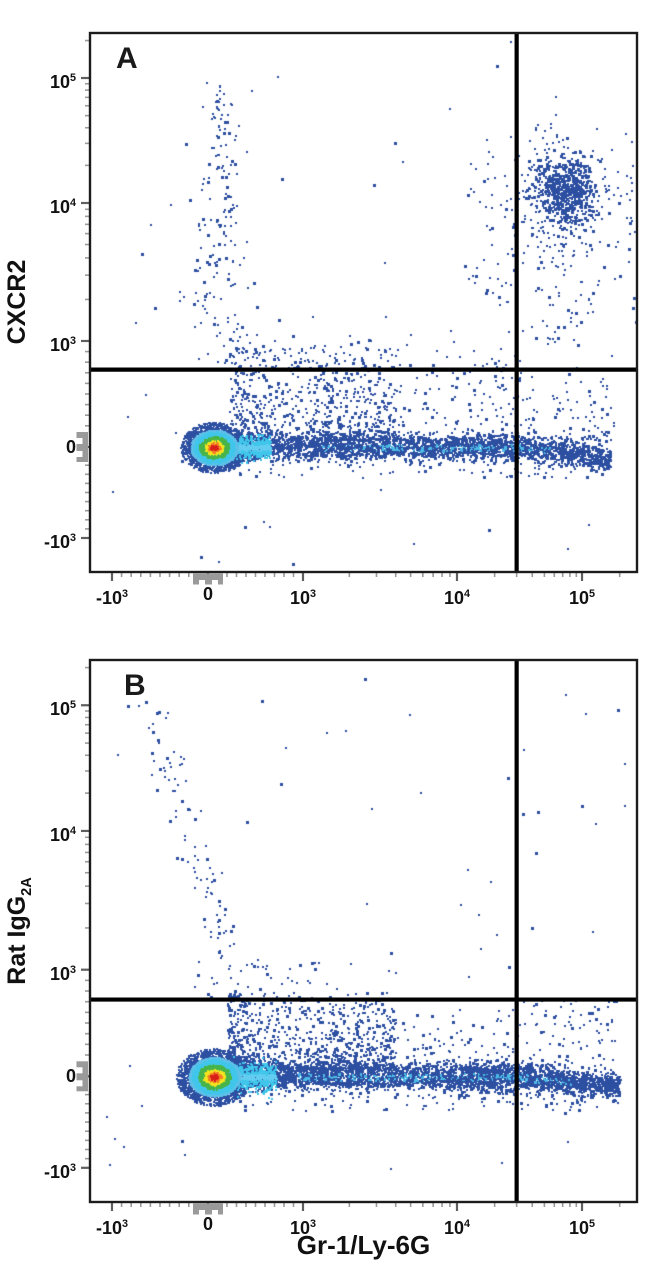 This screenshot has height=1276, width=650. Describe the element at coordinates (27, 886) in the screenshot. I see `y-axis-title-subscript: 2A` at that location.